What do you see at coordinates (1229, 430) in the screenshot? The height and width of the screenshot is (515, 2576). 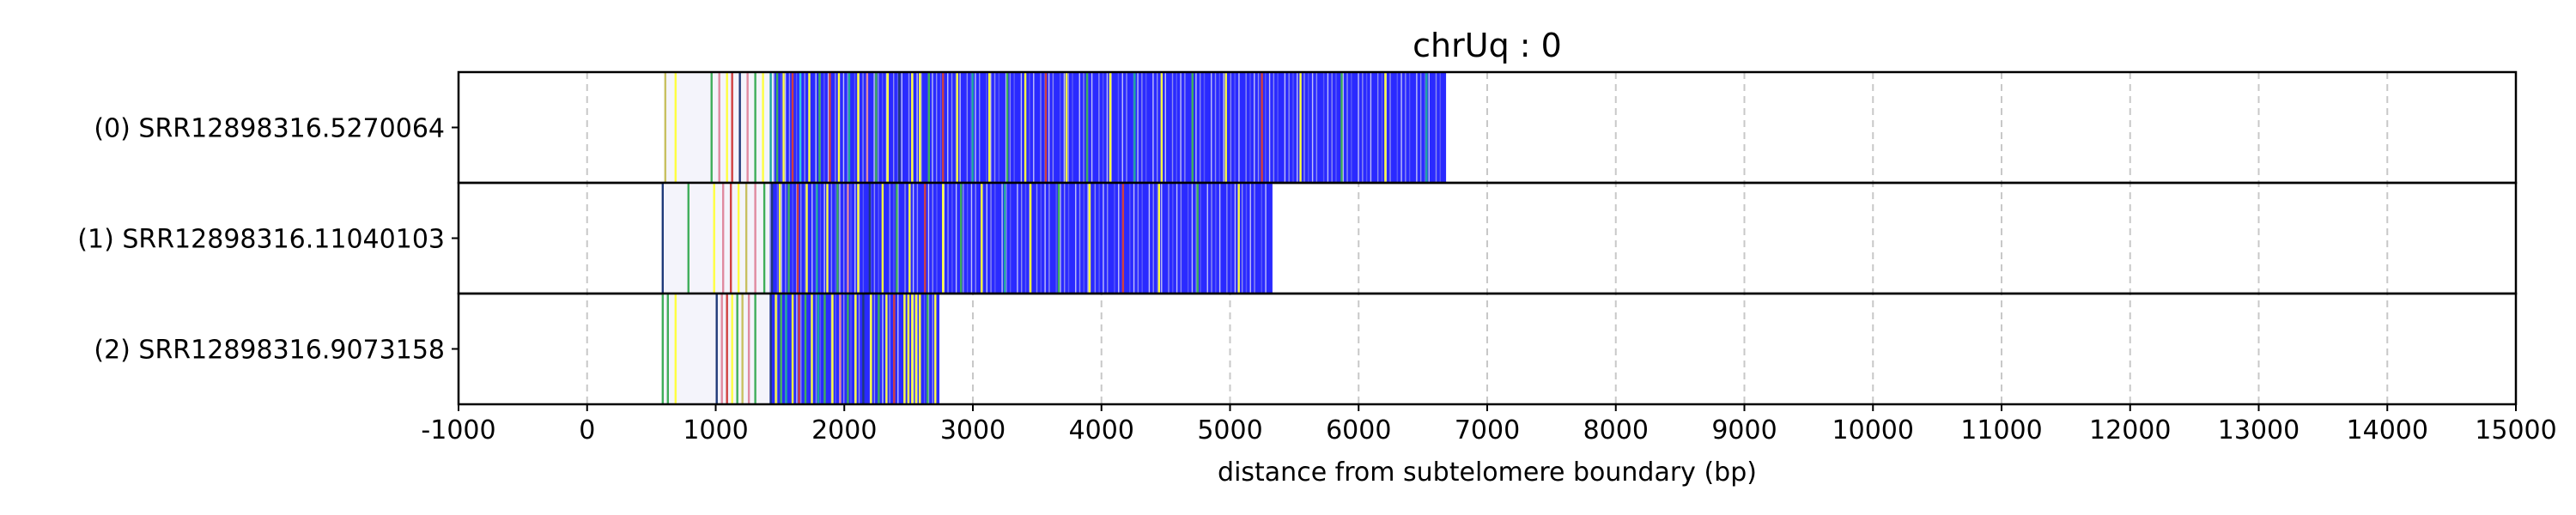 I see `x-tick-label: 5000` at bounding box center [1229, 430].